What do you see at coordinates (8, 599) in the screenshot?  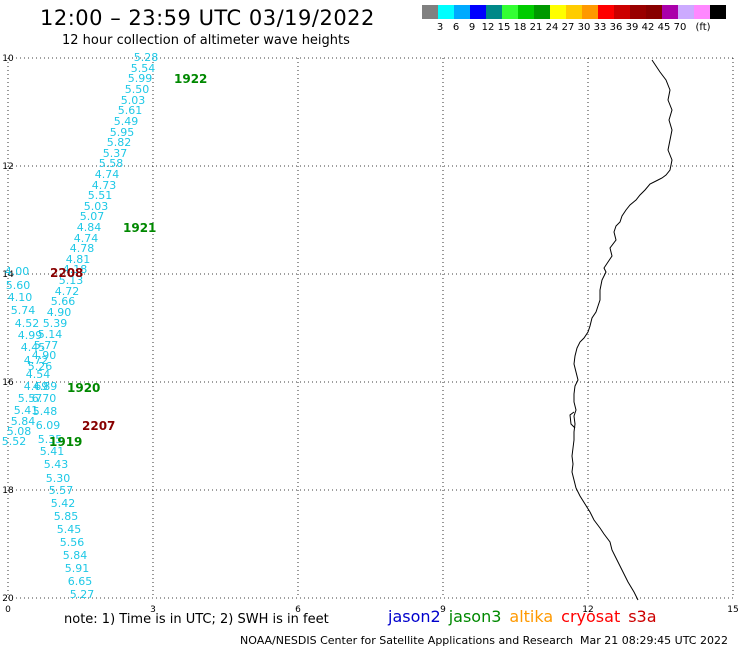 I see `y-tick-label: 20` at bounding box center [8, 599].